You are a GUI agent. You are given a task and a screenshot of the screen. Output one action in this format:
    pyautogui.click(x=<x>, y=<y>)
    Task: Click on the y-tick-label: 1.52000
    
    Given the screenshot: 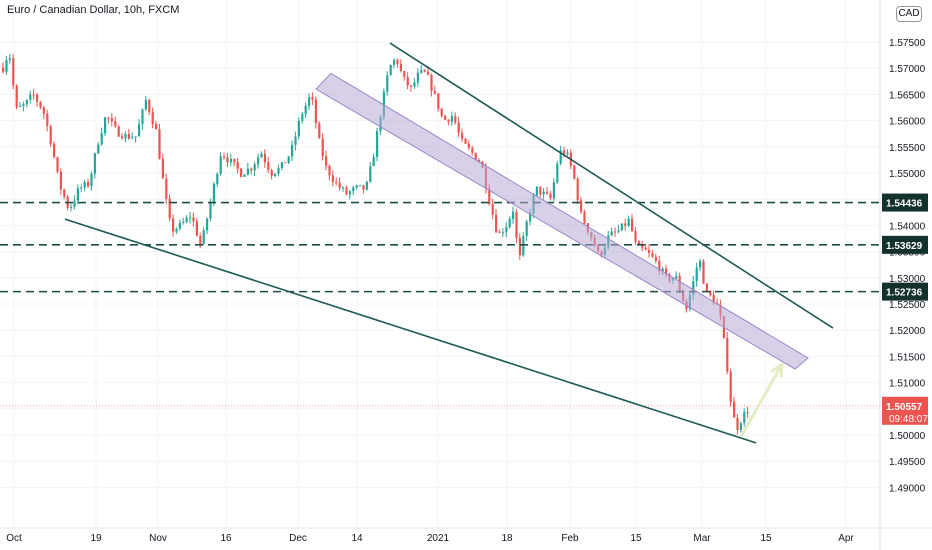 What is the action you would take?
    pyautogui.click(x=907, y=331)
    